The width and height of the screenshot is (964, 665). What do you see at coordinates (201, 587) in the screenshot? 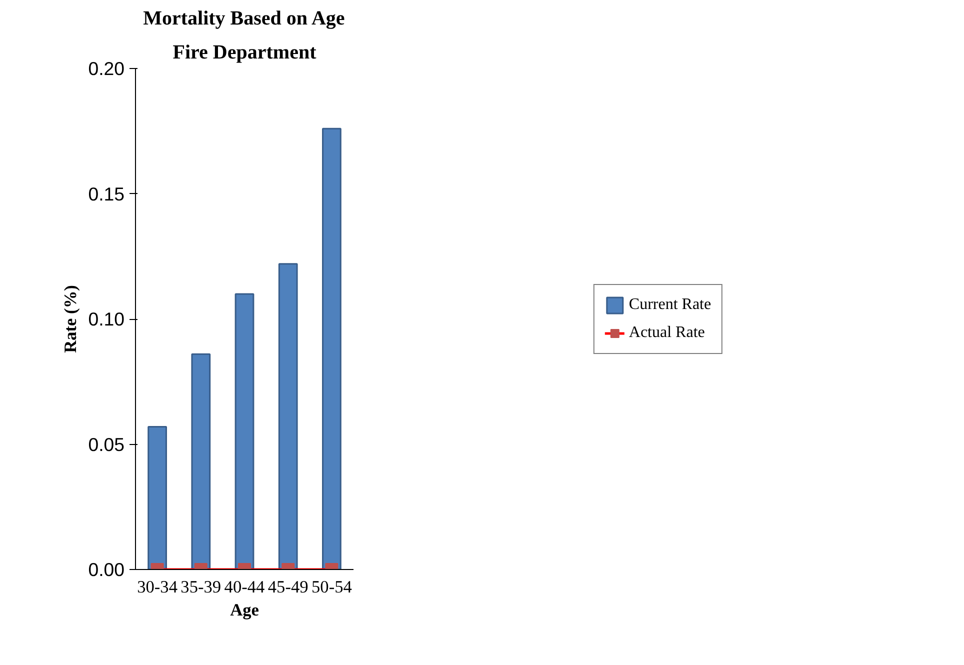
I see `x-tick-label: 35-39` at bounding box center [201, 587].